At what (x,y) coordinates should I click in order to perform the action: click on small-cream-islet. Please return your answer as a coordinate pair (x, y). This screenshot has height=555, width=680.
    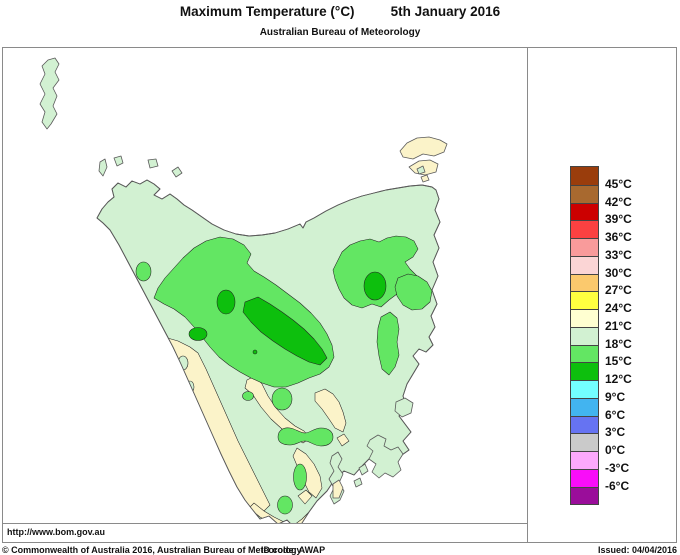
    Looking at the image, I should click on (425, 178).